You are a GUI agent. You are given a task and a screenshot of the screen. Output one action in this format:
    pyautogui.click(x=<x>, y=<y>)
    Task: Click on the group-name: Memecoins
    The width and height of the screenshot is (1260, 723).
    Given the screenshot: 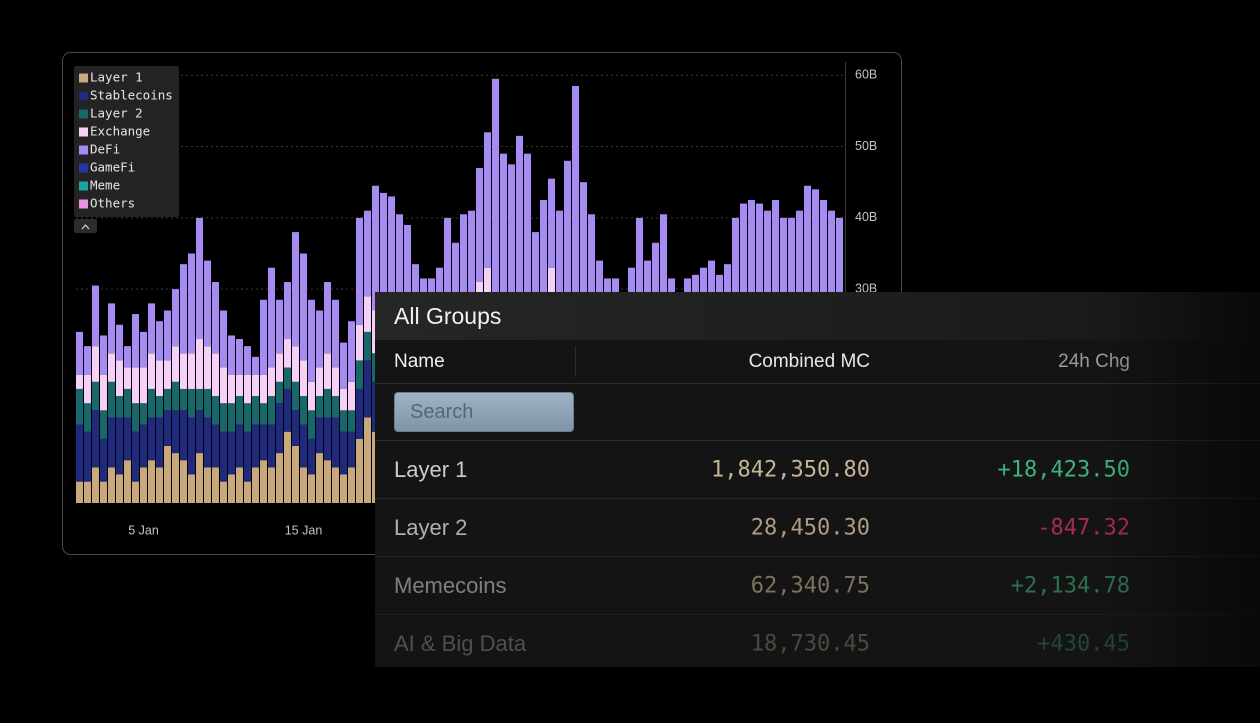 What is the action you would take?
    pyautogui.click(x=450, y=585)
    